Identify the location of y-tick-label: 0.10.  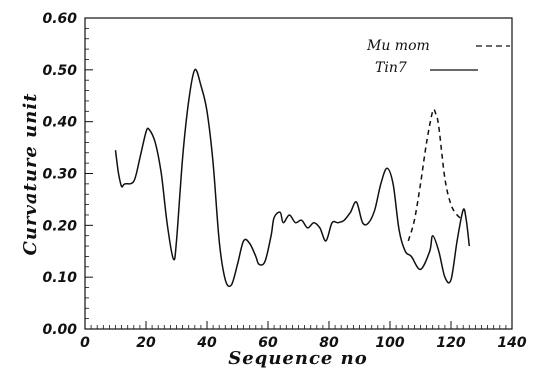
(59, 278).